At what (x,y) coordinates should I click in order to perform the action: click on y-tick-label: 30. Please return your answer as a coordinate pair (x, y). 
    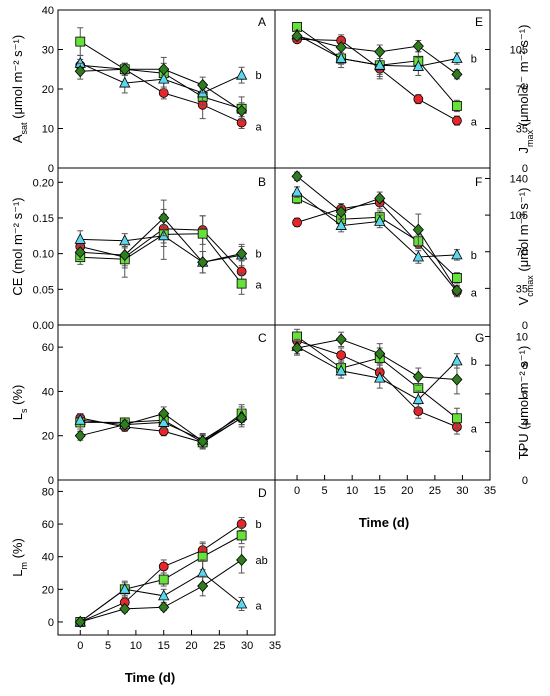
    Looking at the image, I should click on (48, 51).